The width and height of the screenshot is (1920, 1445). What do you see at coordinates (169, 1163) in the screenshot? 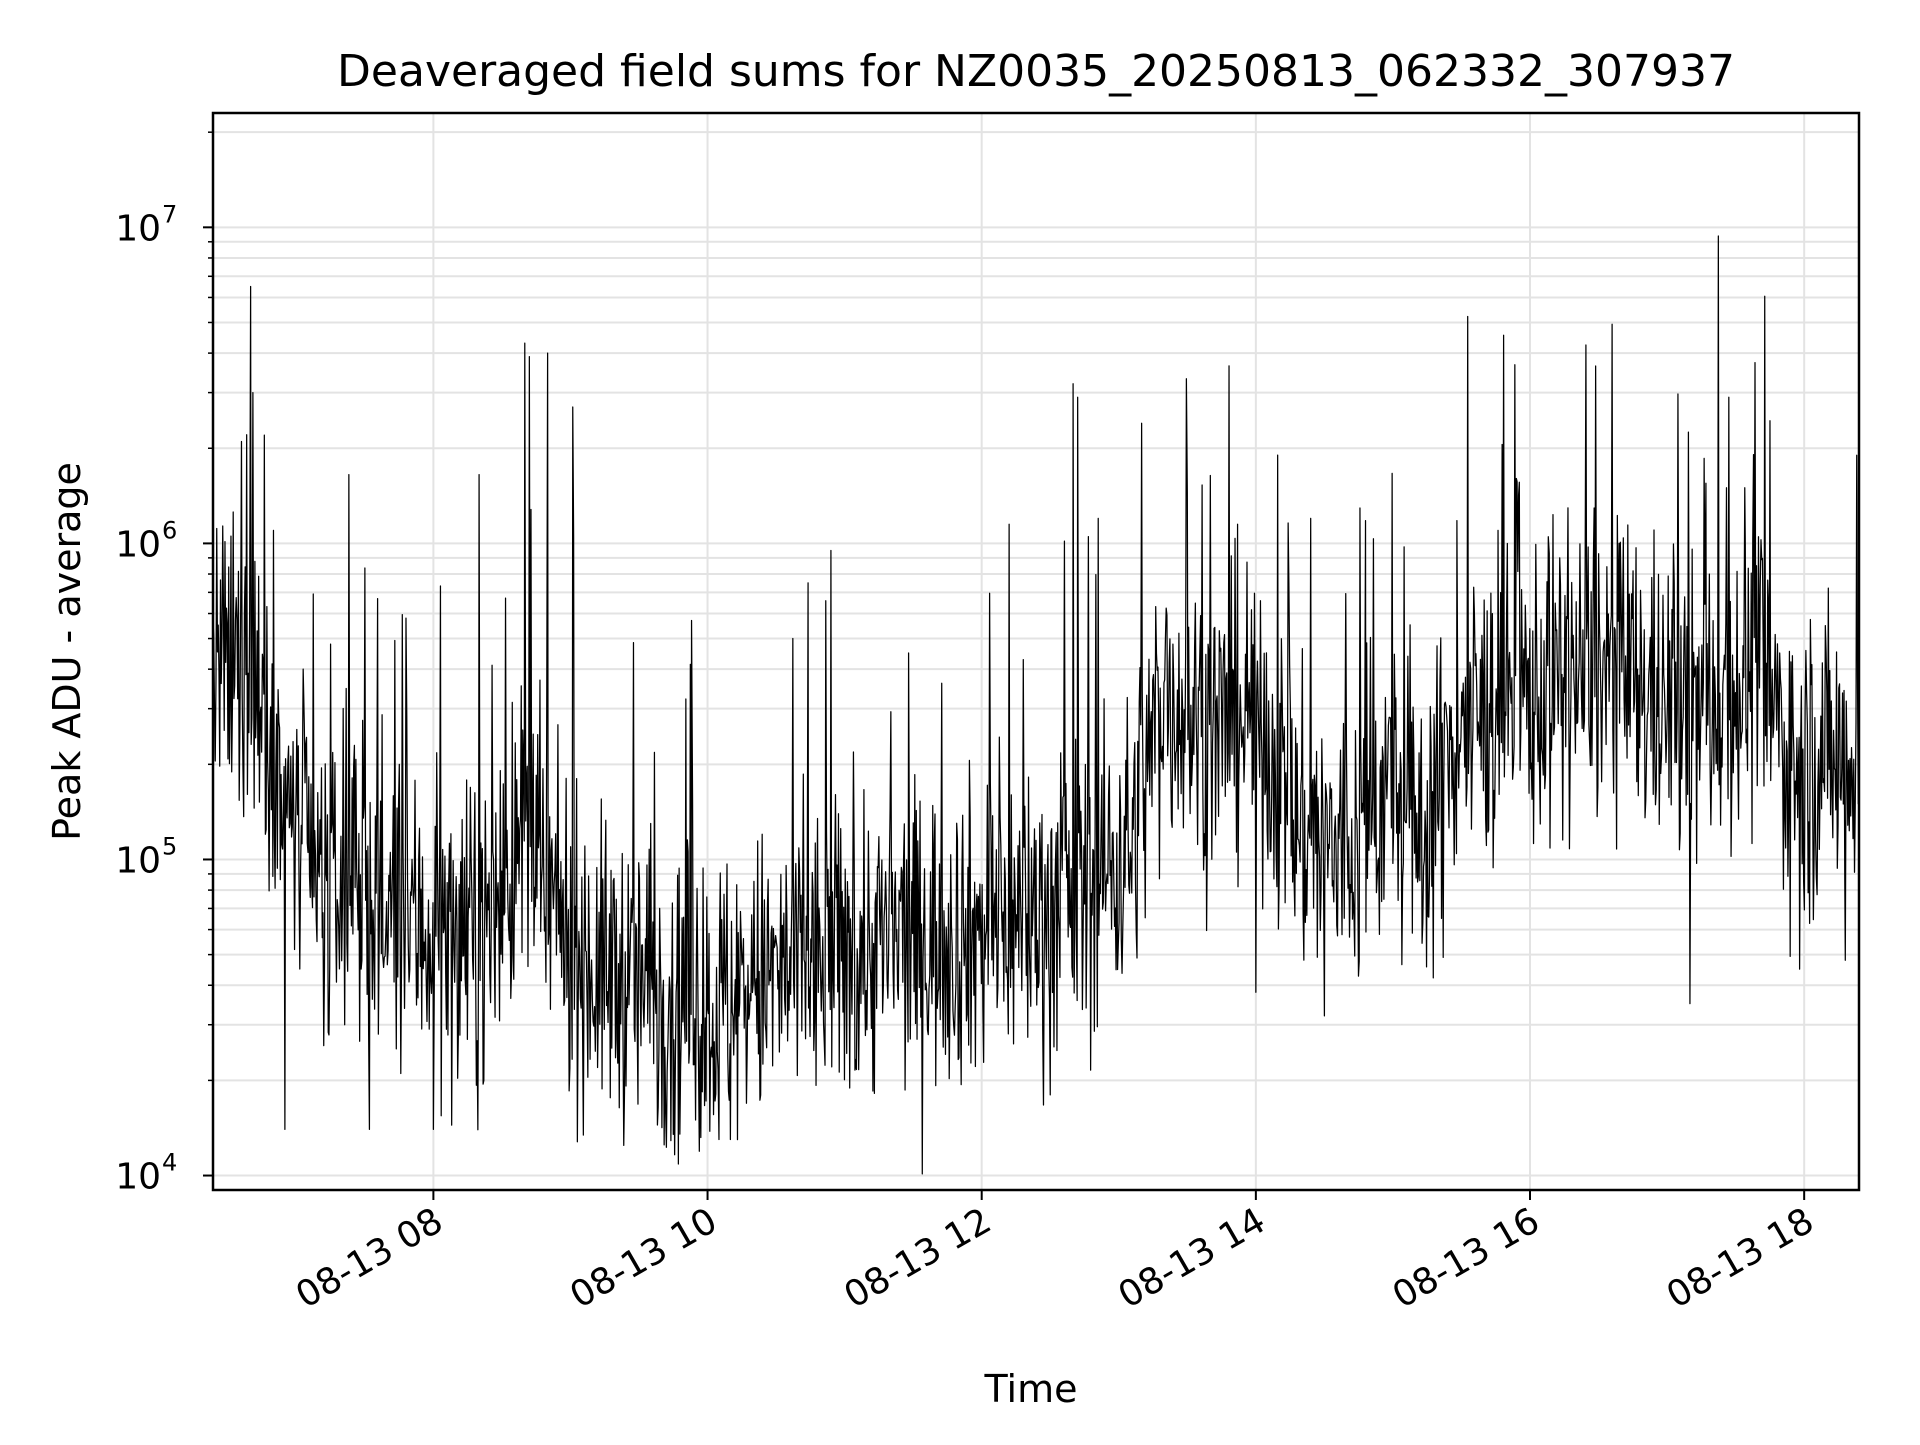
I see `y-tick-label-exponent: 4` at bounding box center [169, 1163].